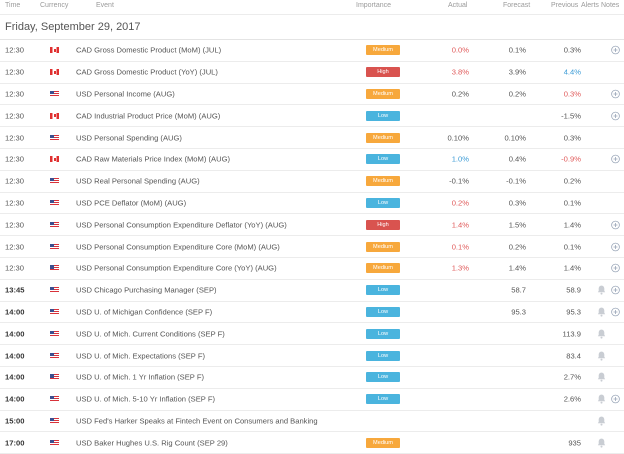  What do you see at coordinates (460, 247) in the screenshot?
I see `actual-value: 0.1%` at bounding box center [460, 247].